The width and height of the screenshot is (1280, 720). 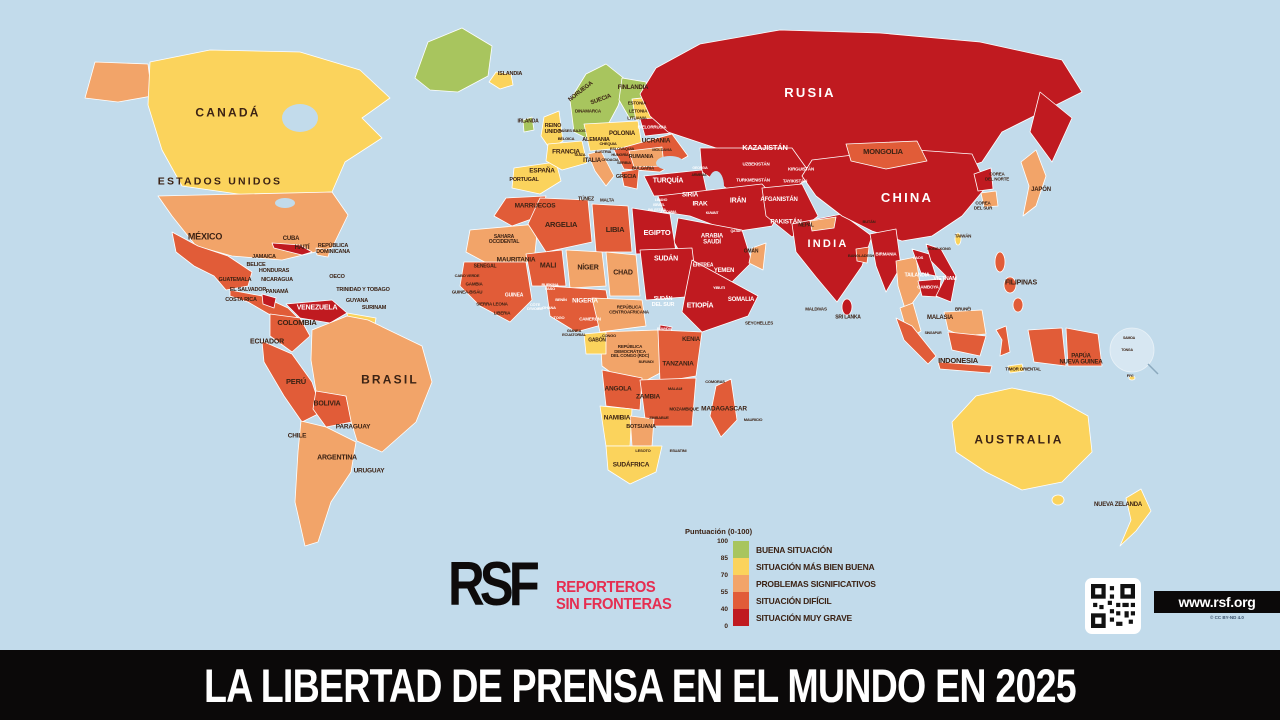 I want to click on region-iceland, so click(x=501, y=80).